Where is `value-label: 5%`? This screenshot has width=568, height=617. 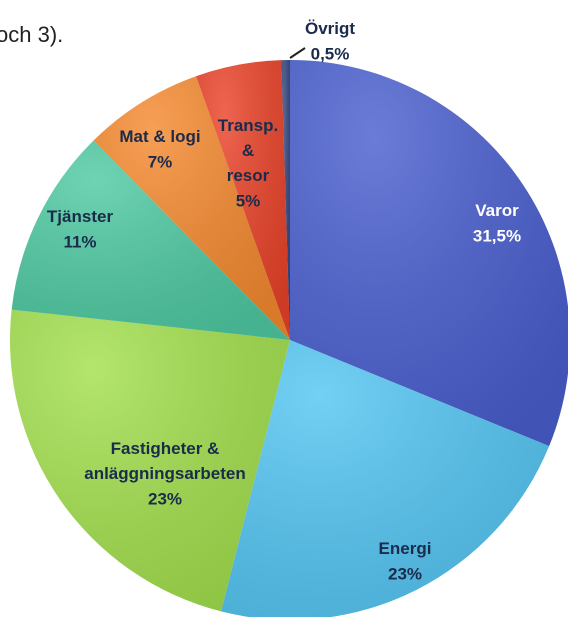
value-label: 5% is located at coordinates (248, 200).